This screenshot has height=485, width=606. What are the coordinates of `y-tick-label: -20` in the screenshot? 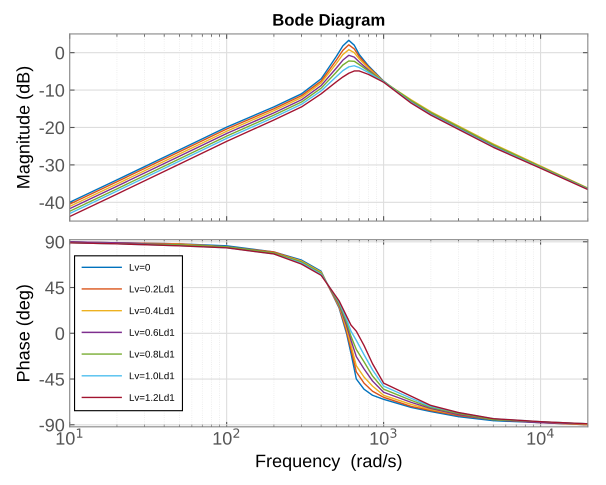 It's located at (52, 127).